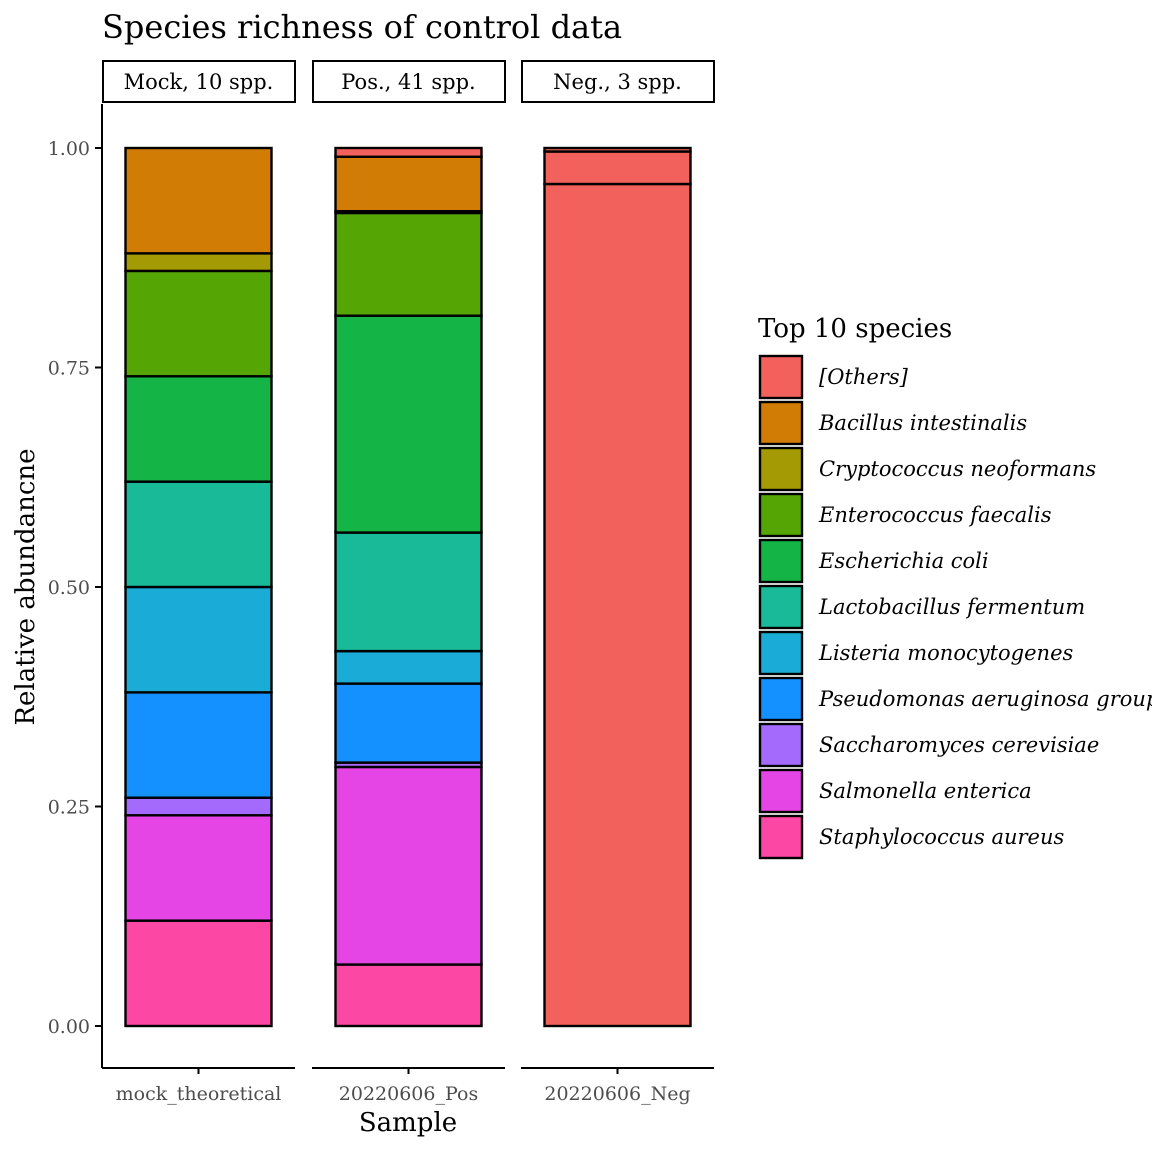 This screenshot has width=1152, height=1152. I want to click on legend-label: Salmonella enterica, so click(925, 791).